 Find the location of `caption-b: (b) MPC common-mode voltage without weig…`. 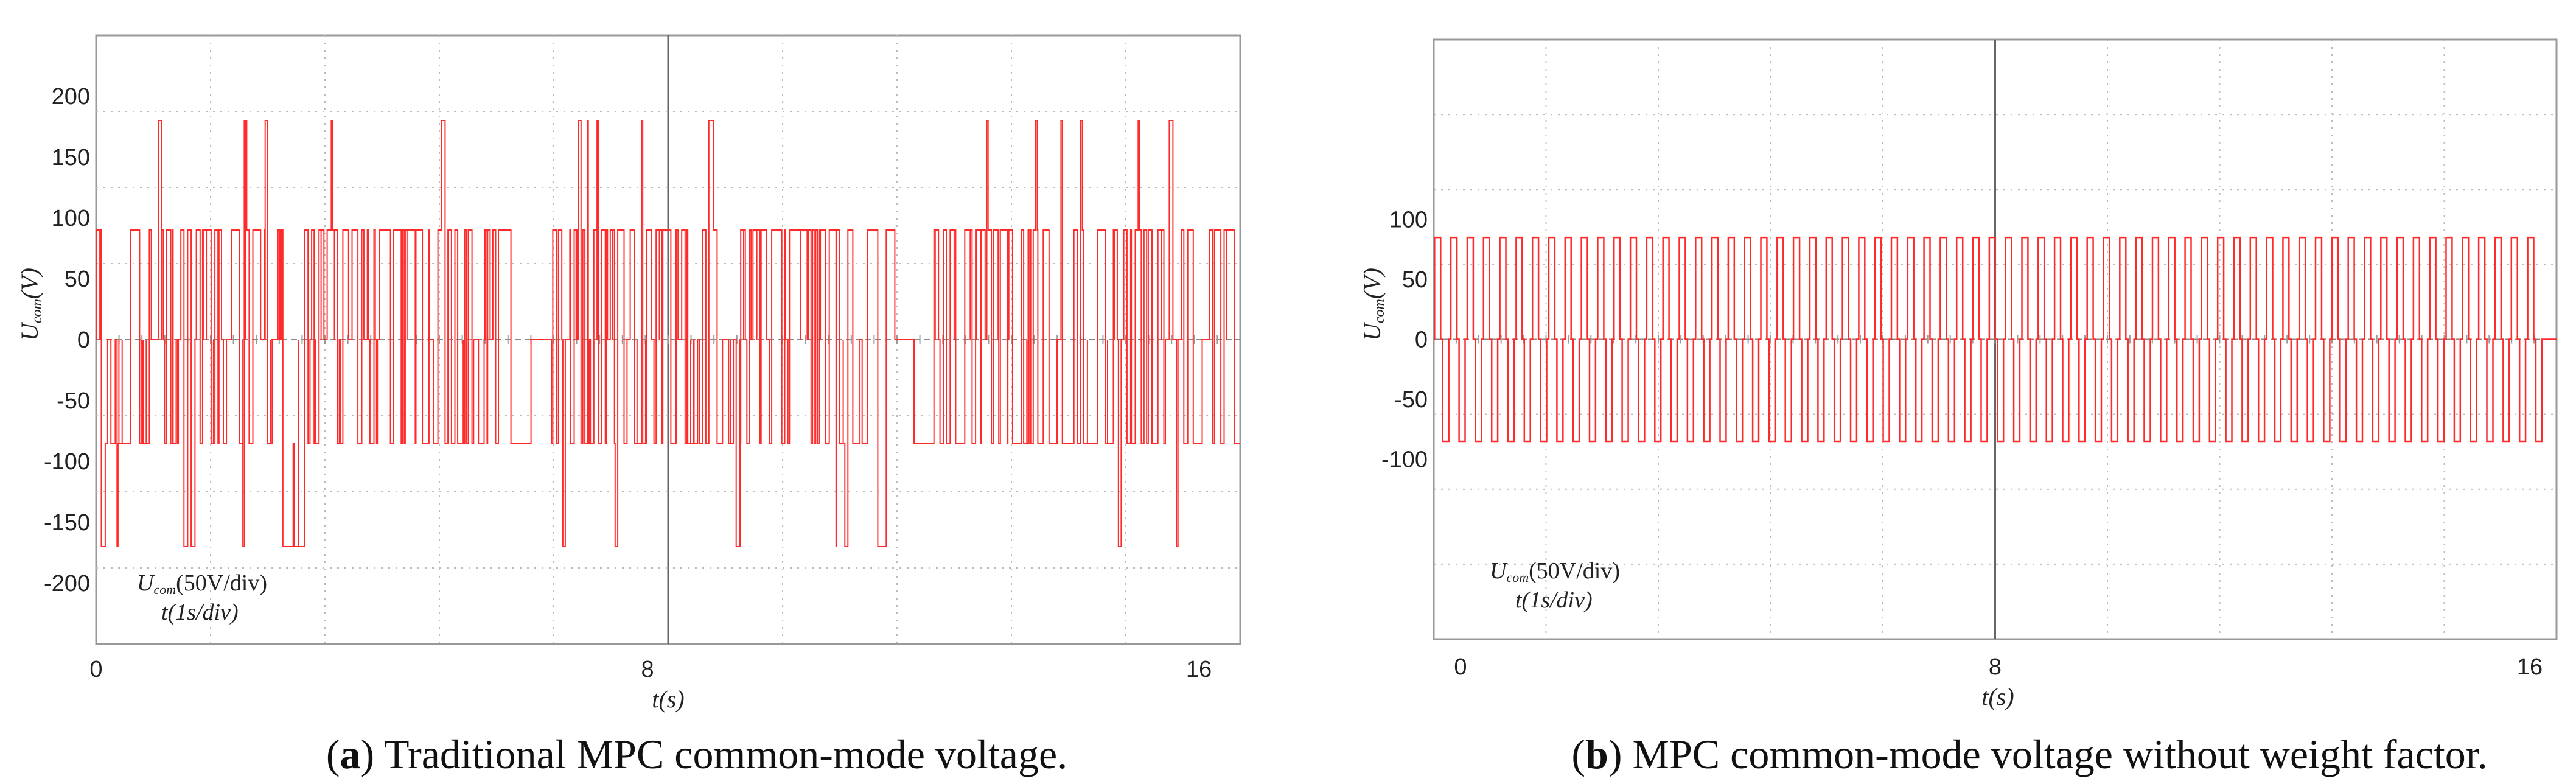

caption-b: (b) MPC common-mode voltage without weig… is located at coordinates (2029, 754).